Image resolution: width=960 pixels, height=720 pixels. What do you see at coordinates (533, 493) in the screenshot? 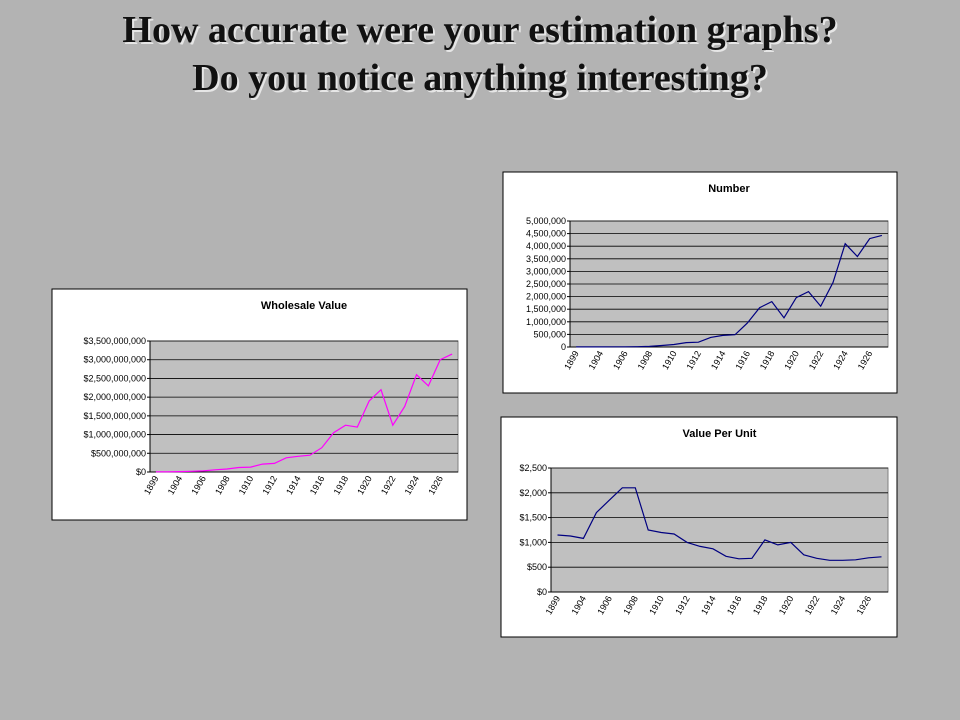
I see `y-tick-label: $2,000` at bounding box center [533, 493].